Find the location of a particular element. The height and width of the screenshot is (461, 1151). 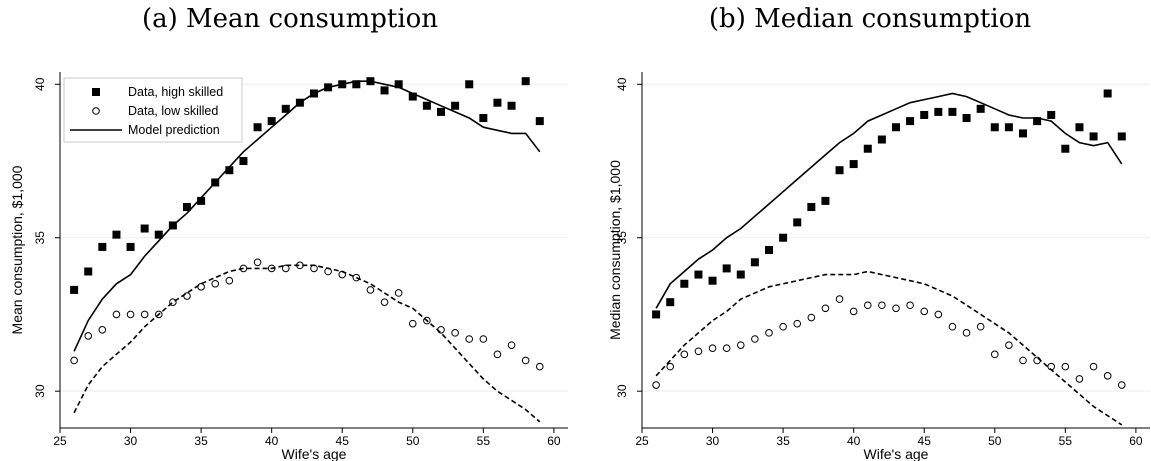

legend-swatch-circle is located at coordinates (96, 111).